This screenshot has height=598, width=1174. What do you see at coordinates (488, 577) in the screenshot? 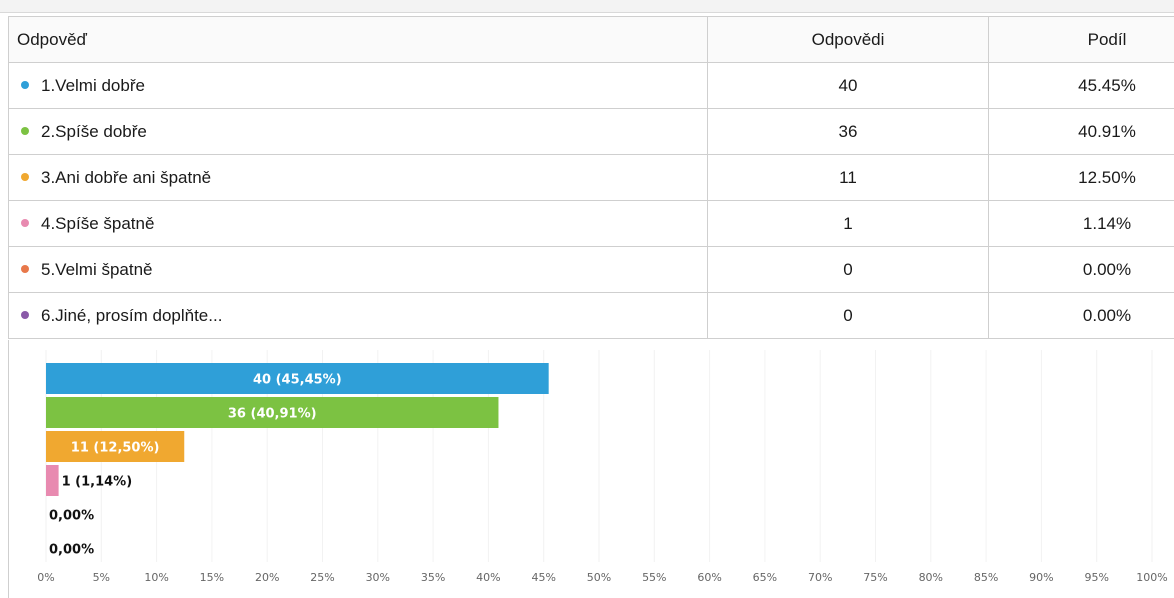
I see `x-tick-label: 40%` at bounding box center [488, 577].